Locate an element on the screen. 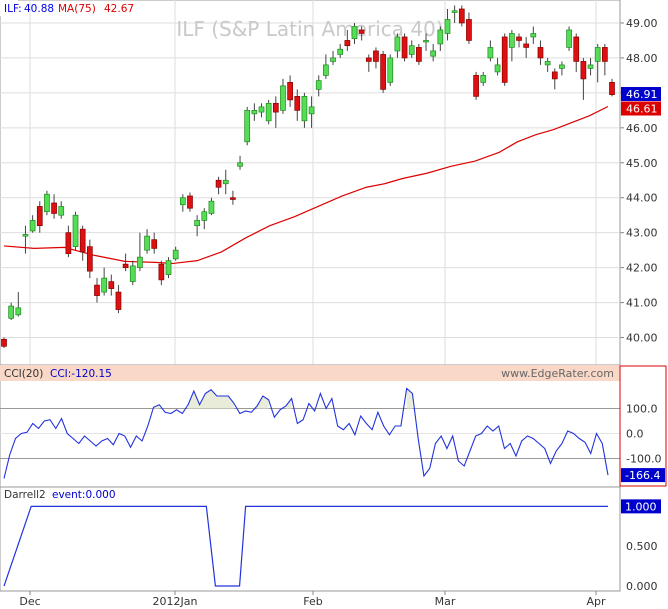 This screenshot has height=609, width=668. x-tick-label: Dec is located at coordinates (29, 601).